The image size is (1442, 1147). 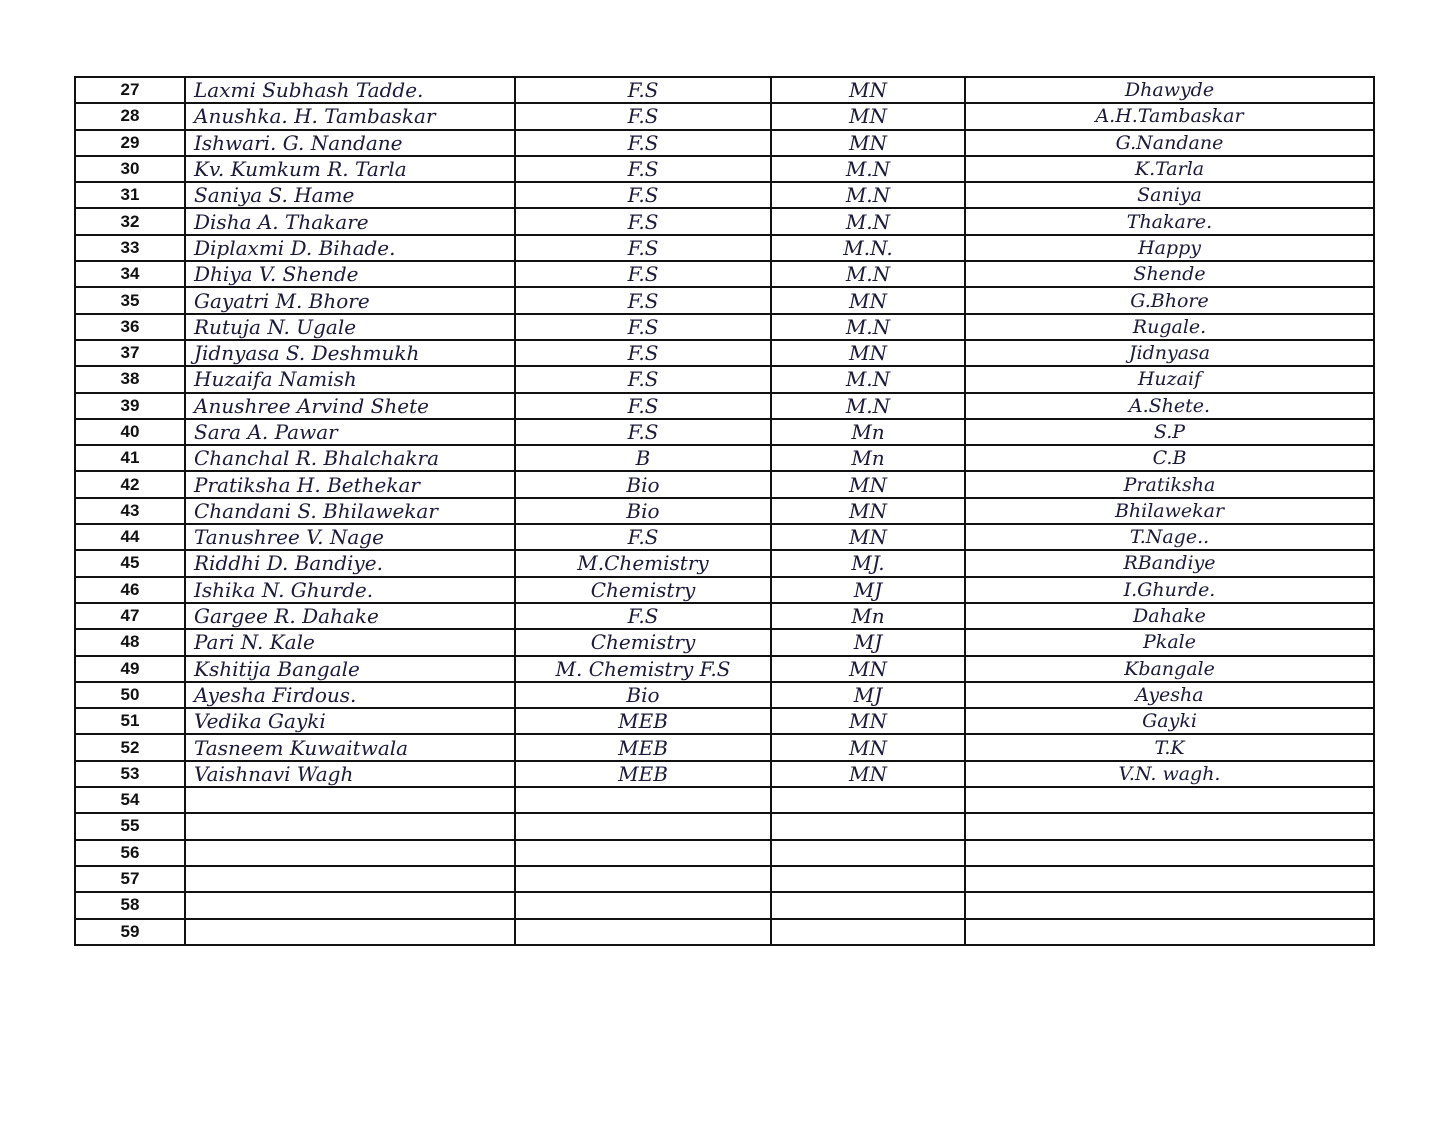 I want to click on table-row: 44 Tanushree V. Nage F.S MN T.Nage.., so click(x=724, y=537).